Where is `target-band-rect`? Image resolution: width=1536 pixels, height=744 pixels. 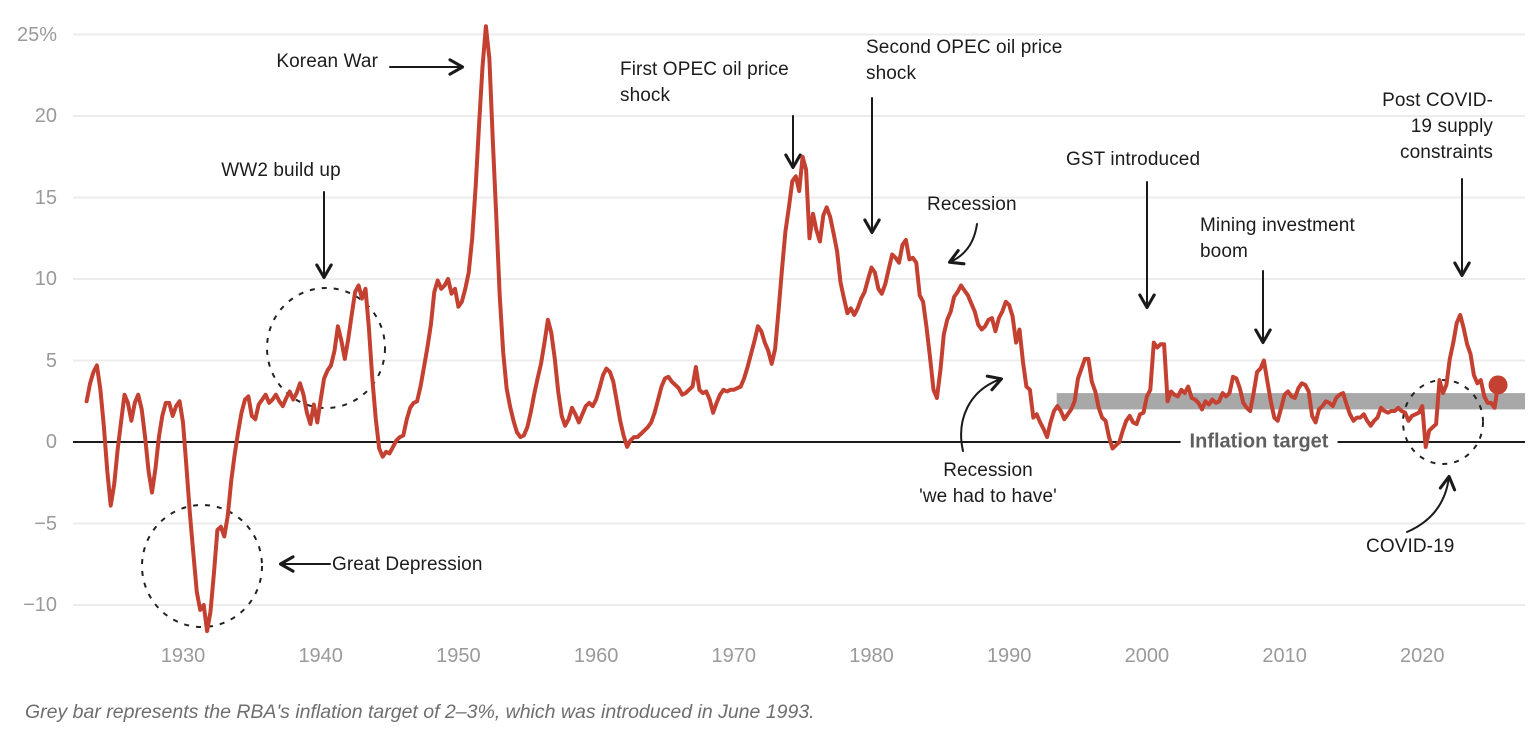
target-band-rect is located at coordinates (1290, 401).